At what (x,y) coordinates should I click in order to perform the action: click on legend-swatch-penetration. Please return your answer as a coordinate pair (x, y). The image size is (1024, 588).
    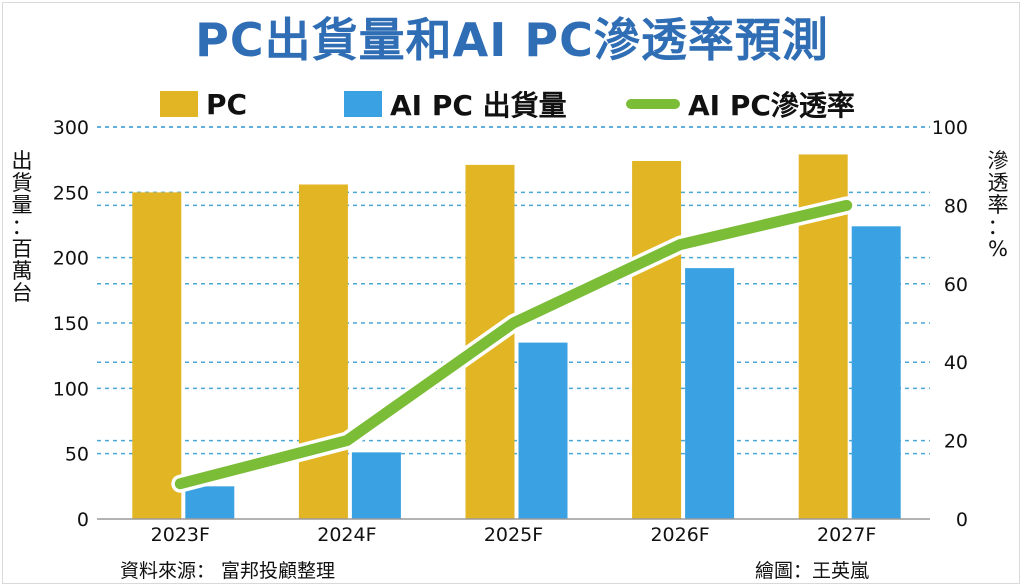
    Looking at the image, I should click on (653, 104).